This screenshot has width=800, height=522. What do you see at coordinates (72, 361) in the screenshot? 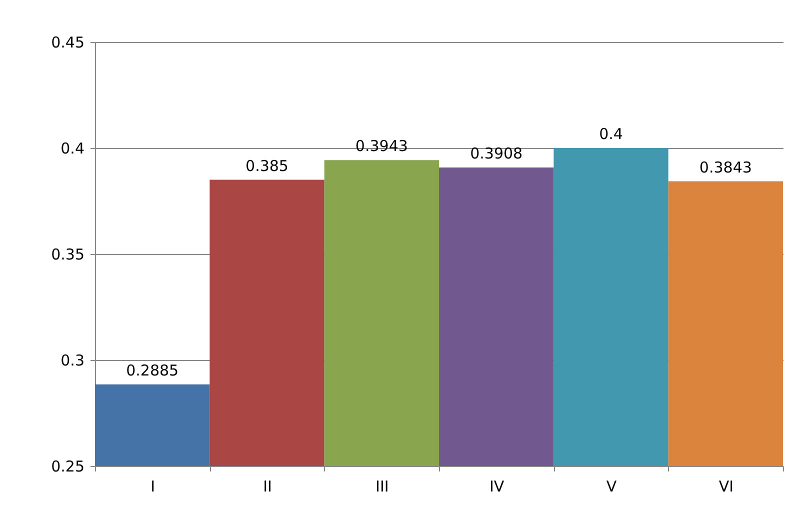
I see `y-tick-label: 0.3` at bounding box center [72, 361].